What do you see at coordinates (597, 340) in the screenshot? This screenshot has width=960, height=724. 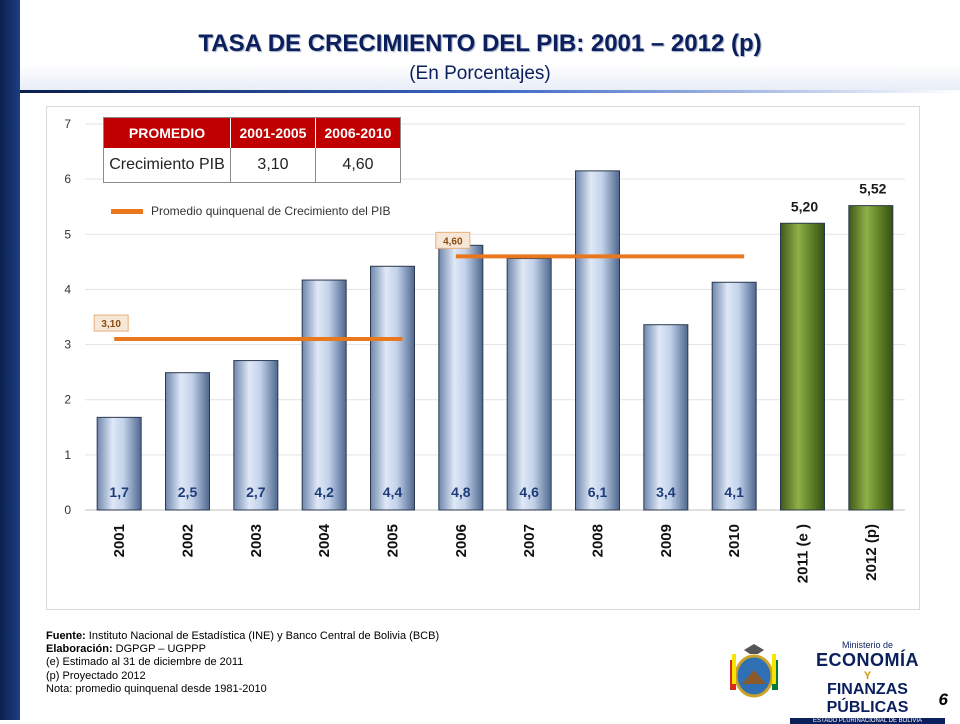 I see `bar-2008` at bounding box center [597, 340].